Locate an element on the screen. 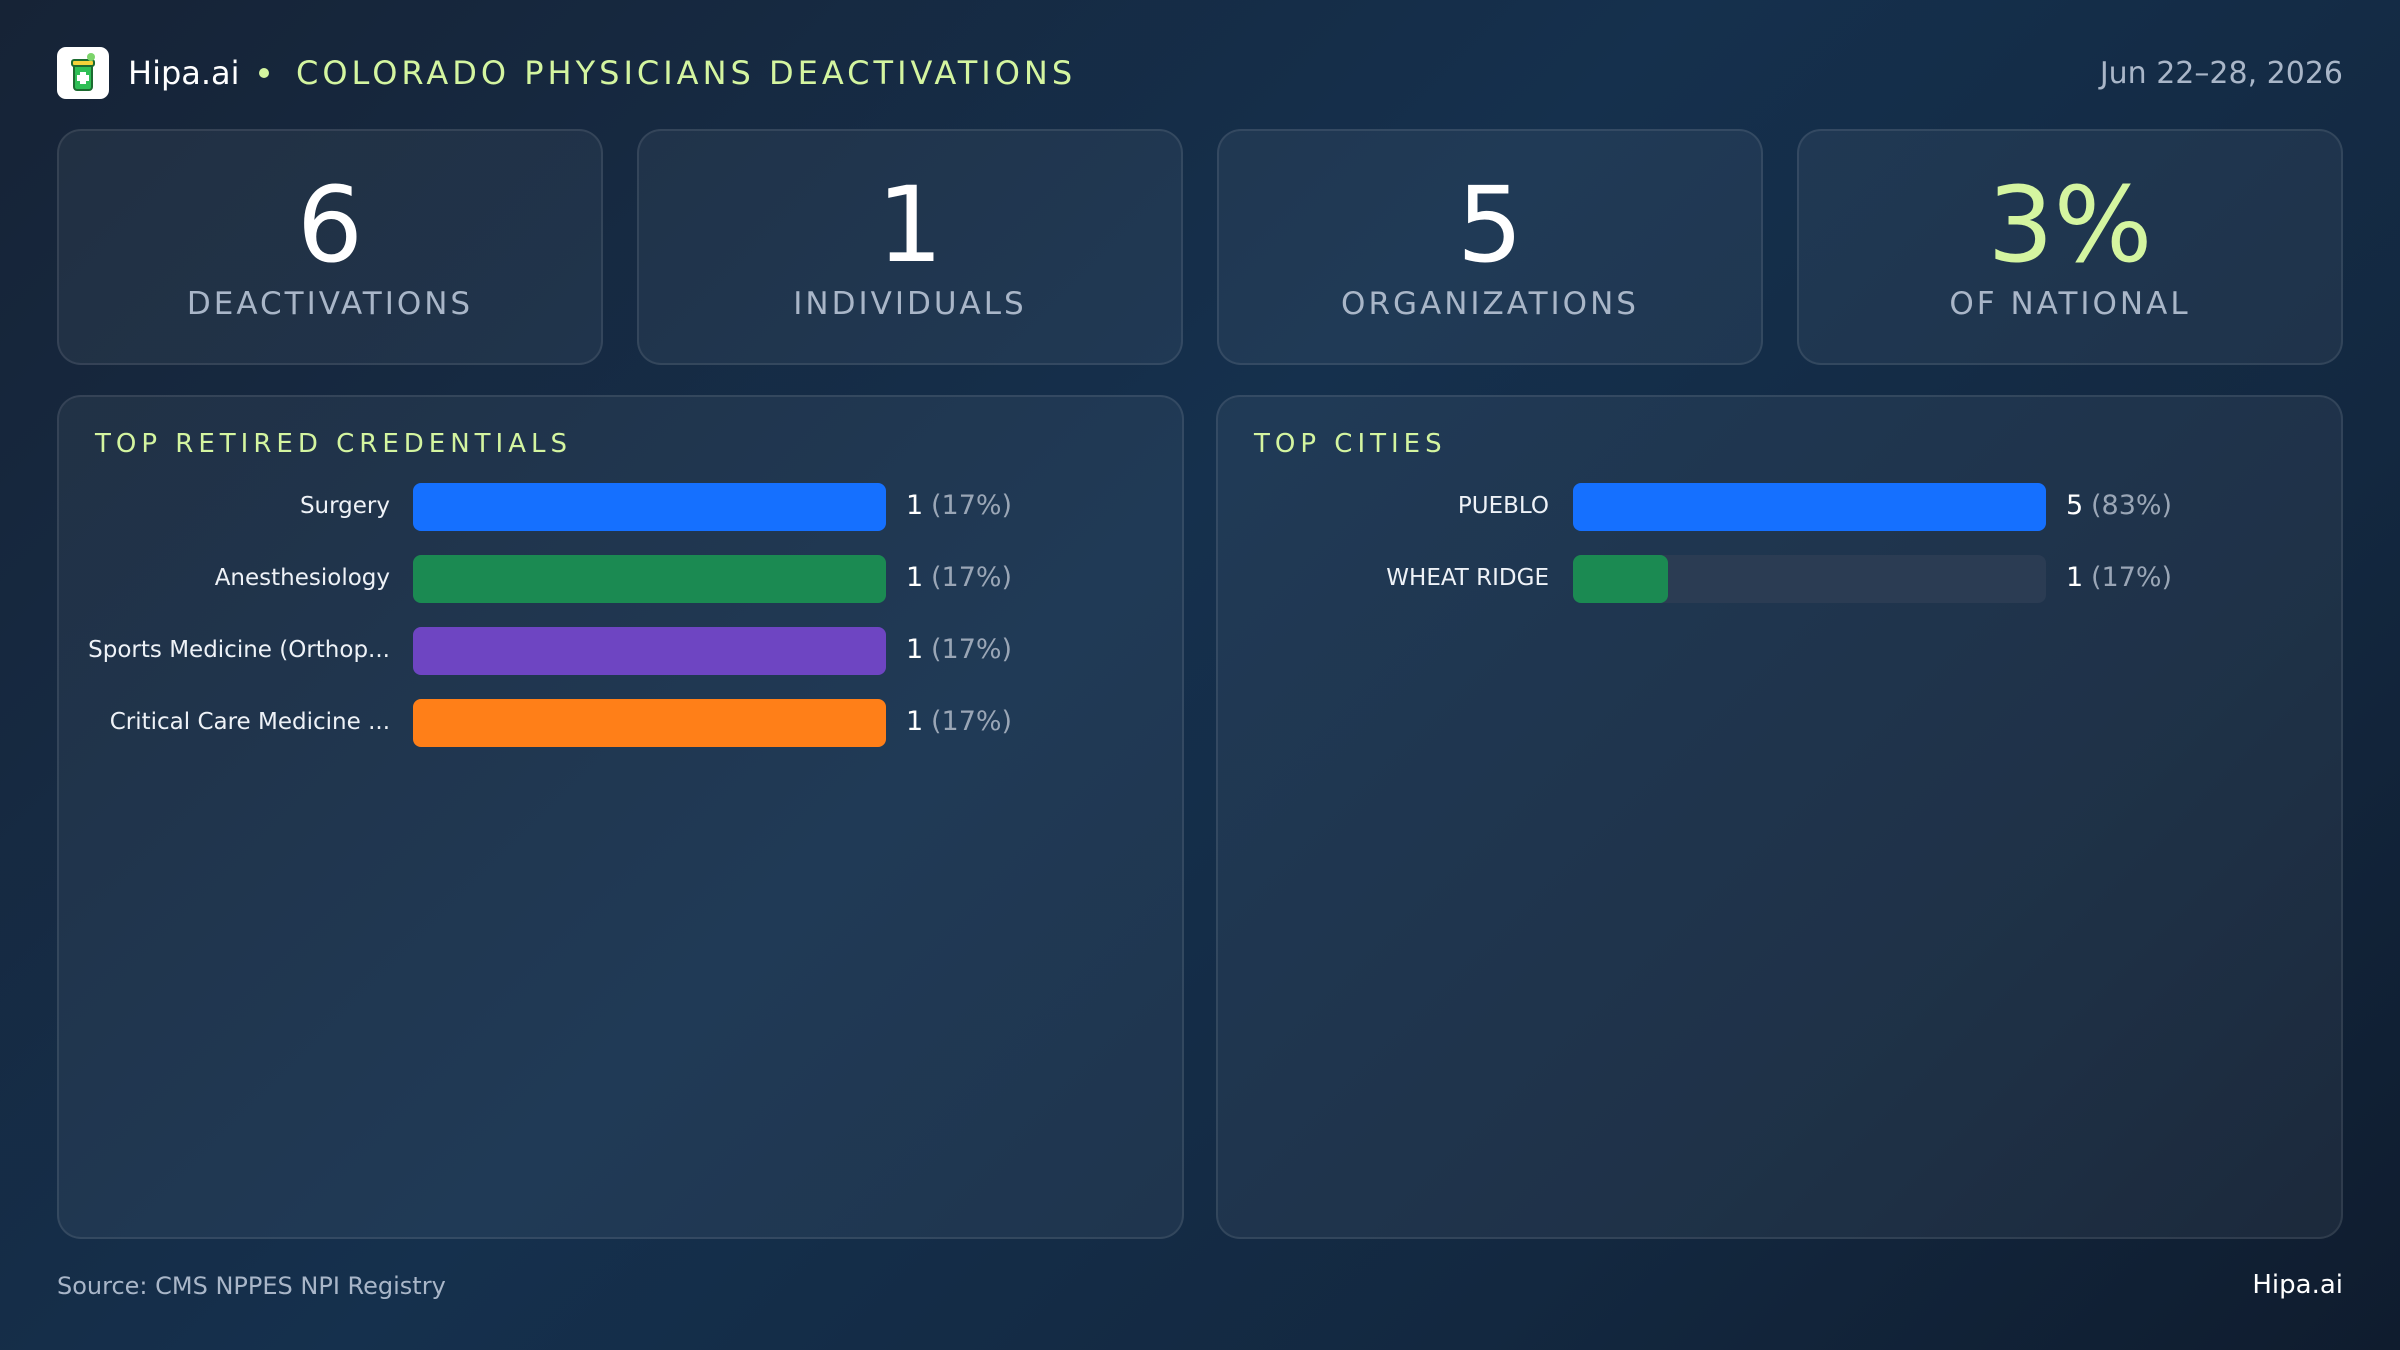 This screenshot has height=1350, width=2400. logo-icon is located at coordinates (83, 72).